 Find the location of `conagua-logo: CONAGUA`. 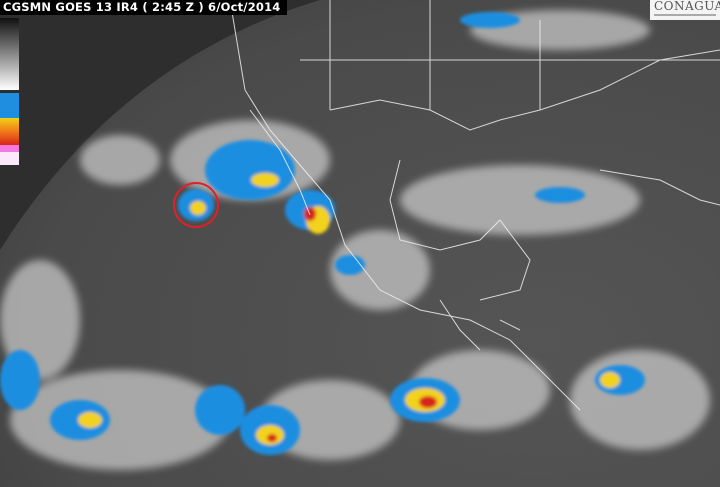

conagua-logo: CONAGUA is located at coordinates (685, 10).